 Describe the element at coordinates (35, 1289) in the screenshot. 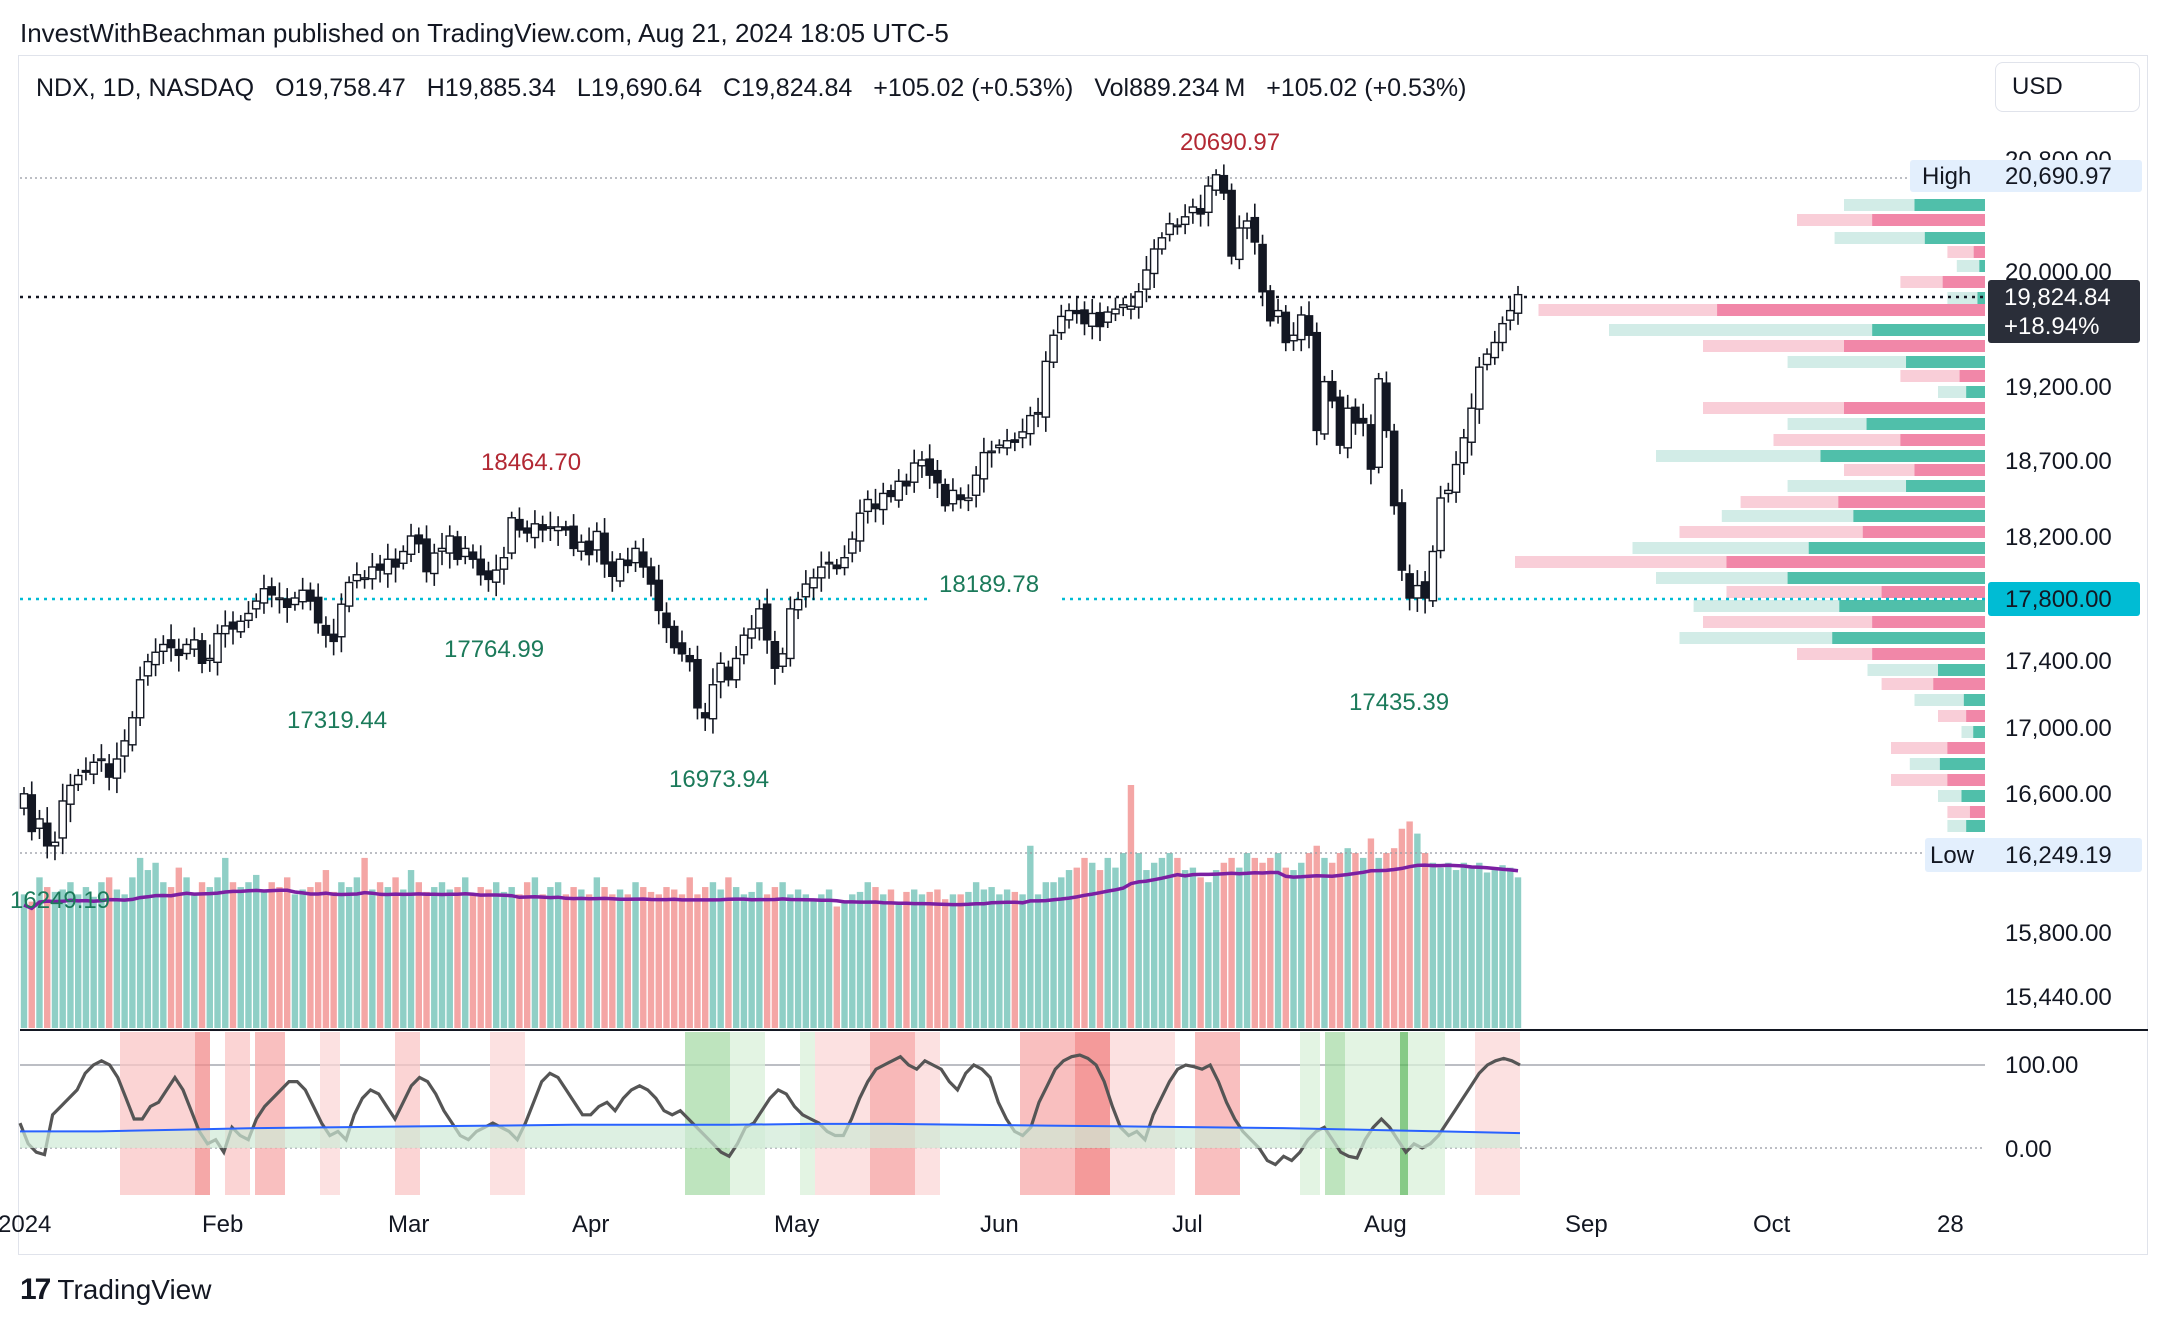

I see `tradingview-logo-icon: 17` at that location.